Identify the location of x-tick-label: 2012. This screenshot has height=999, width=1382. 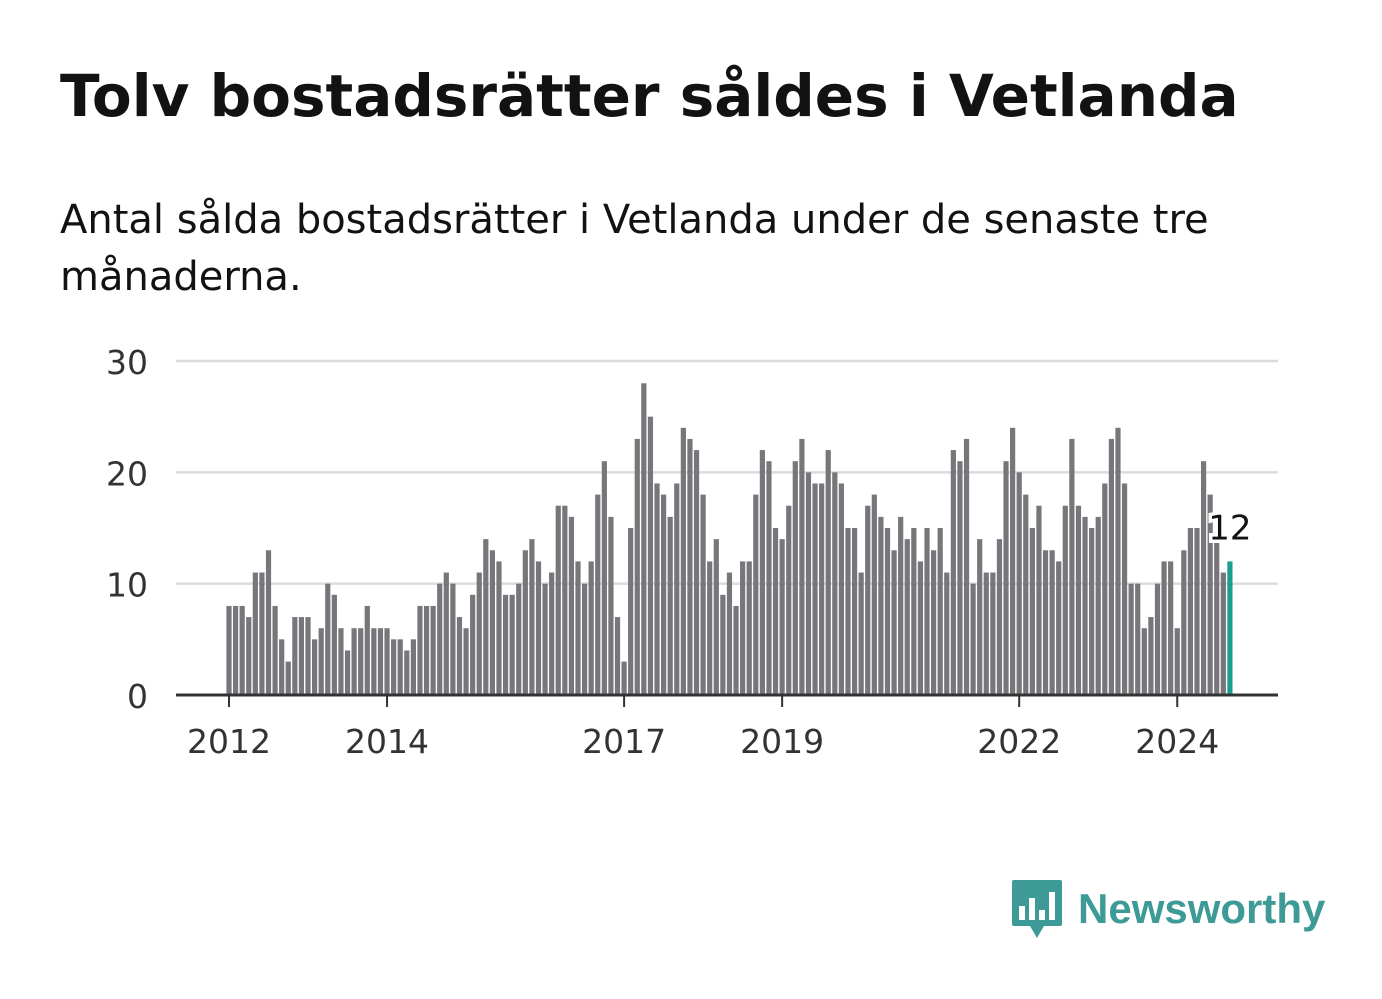
(229, 741).